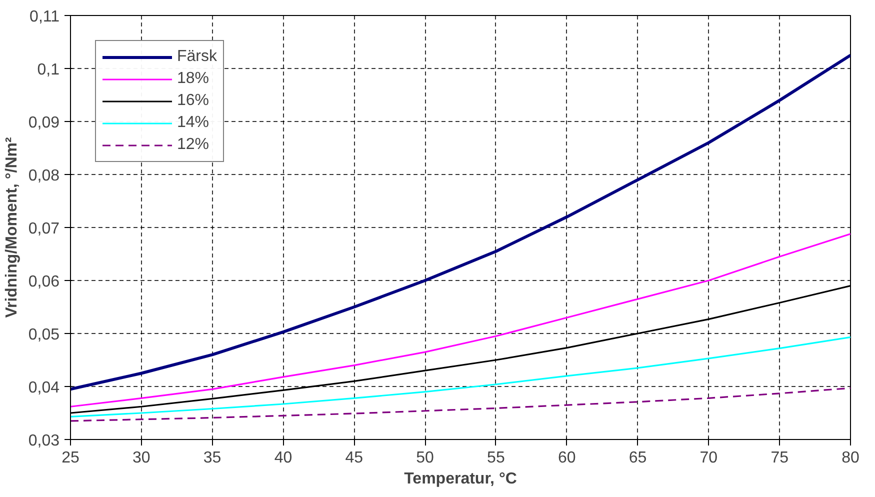 This screenshot has width=875, height=497. What do you see at coordinates (425, 458) in the screenshot?
I see `x-tick-label: 50` at bounding box center [425, 458].